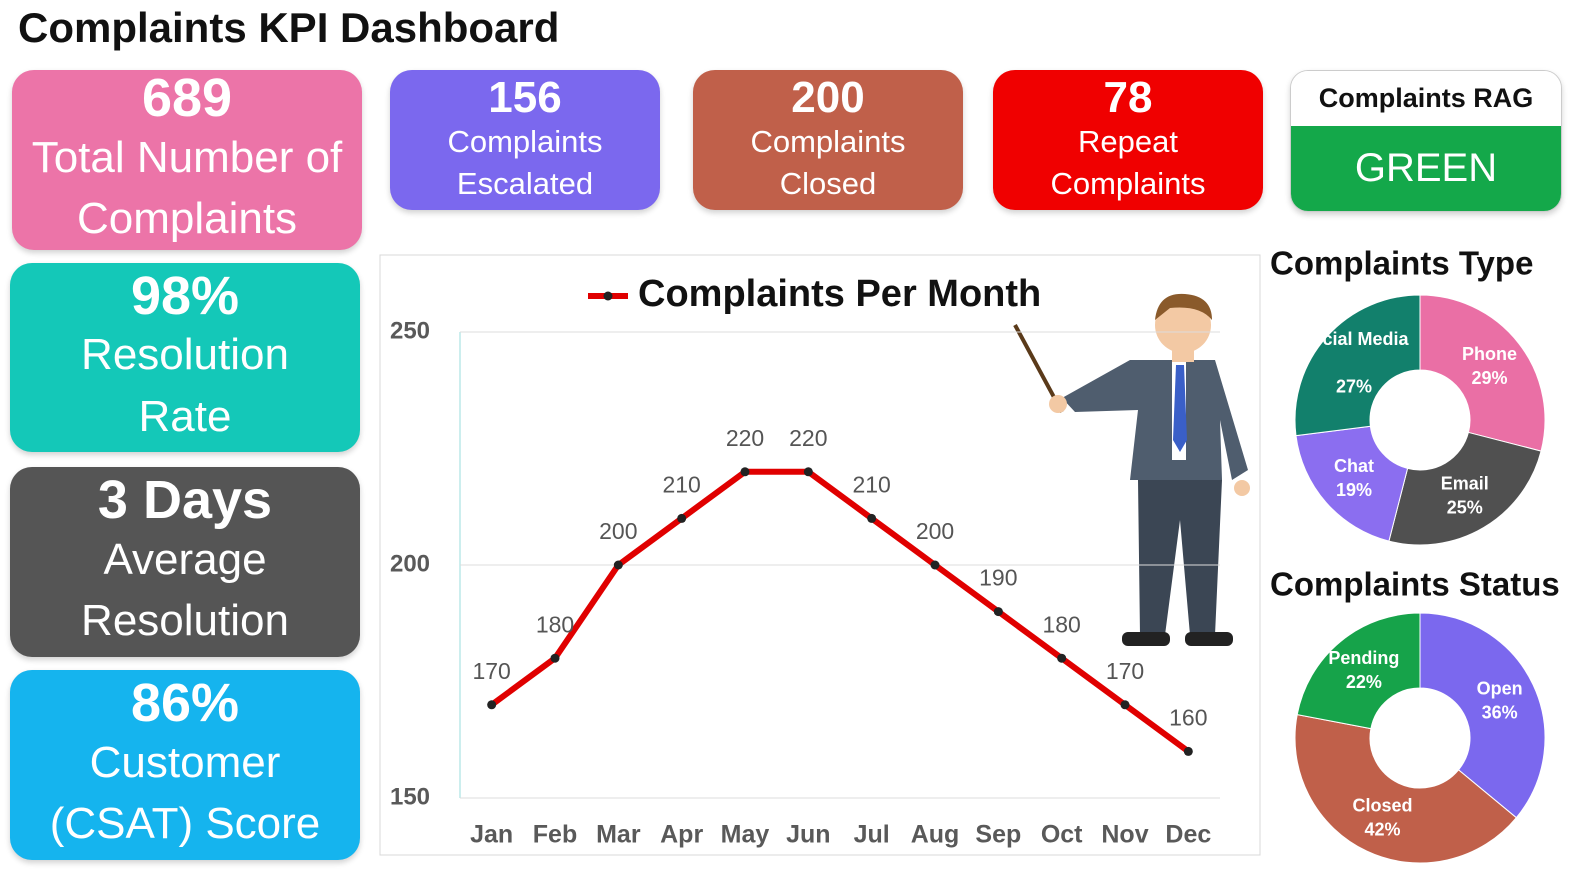 This screenshot has height=889, width=1588. Describe the element at coordinates (839, 294) in the screenshot. I see `legend-label: Complaints Per Month` at that location.